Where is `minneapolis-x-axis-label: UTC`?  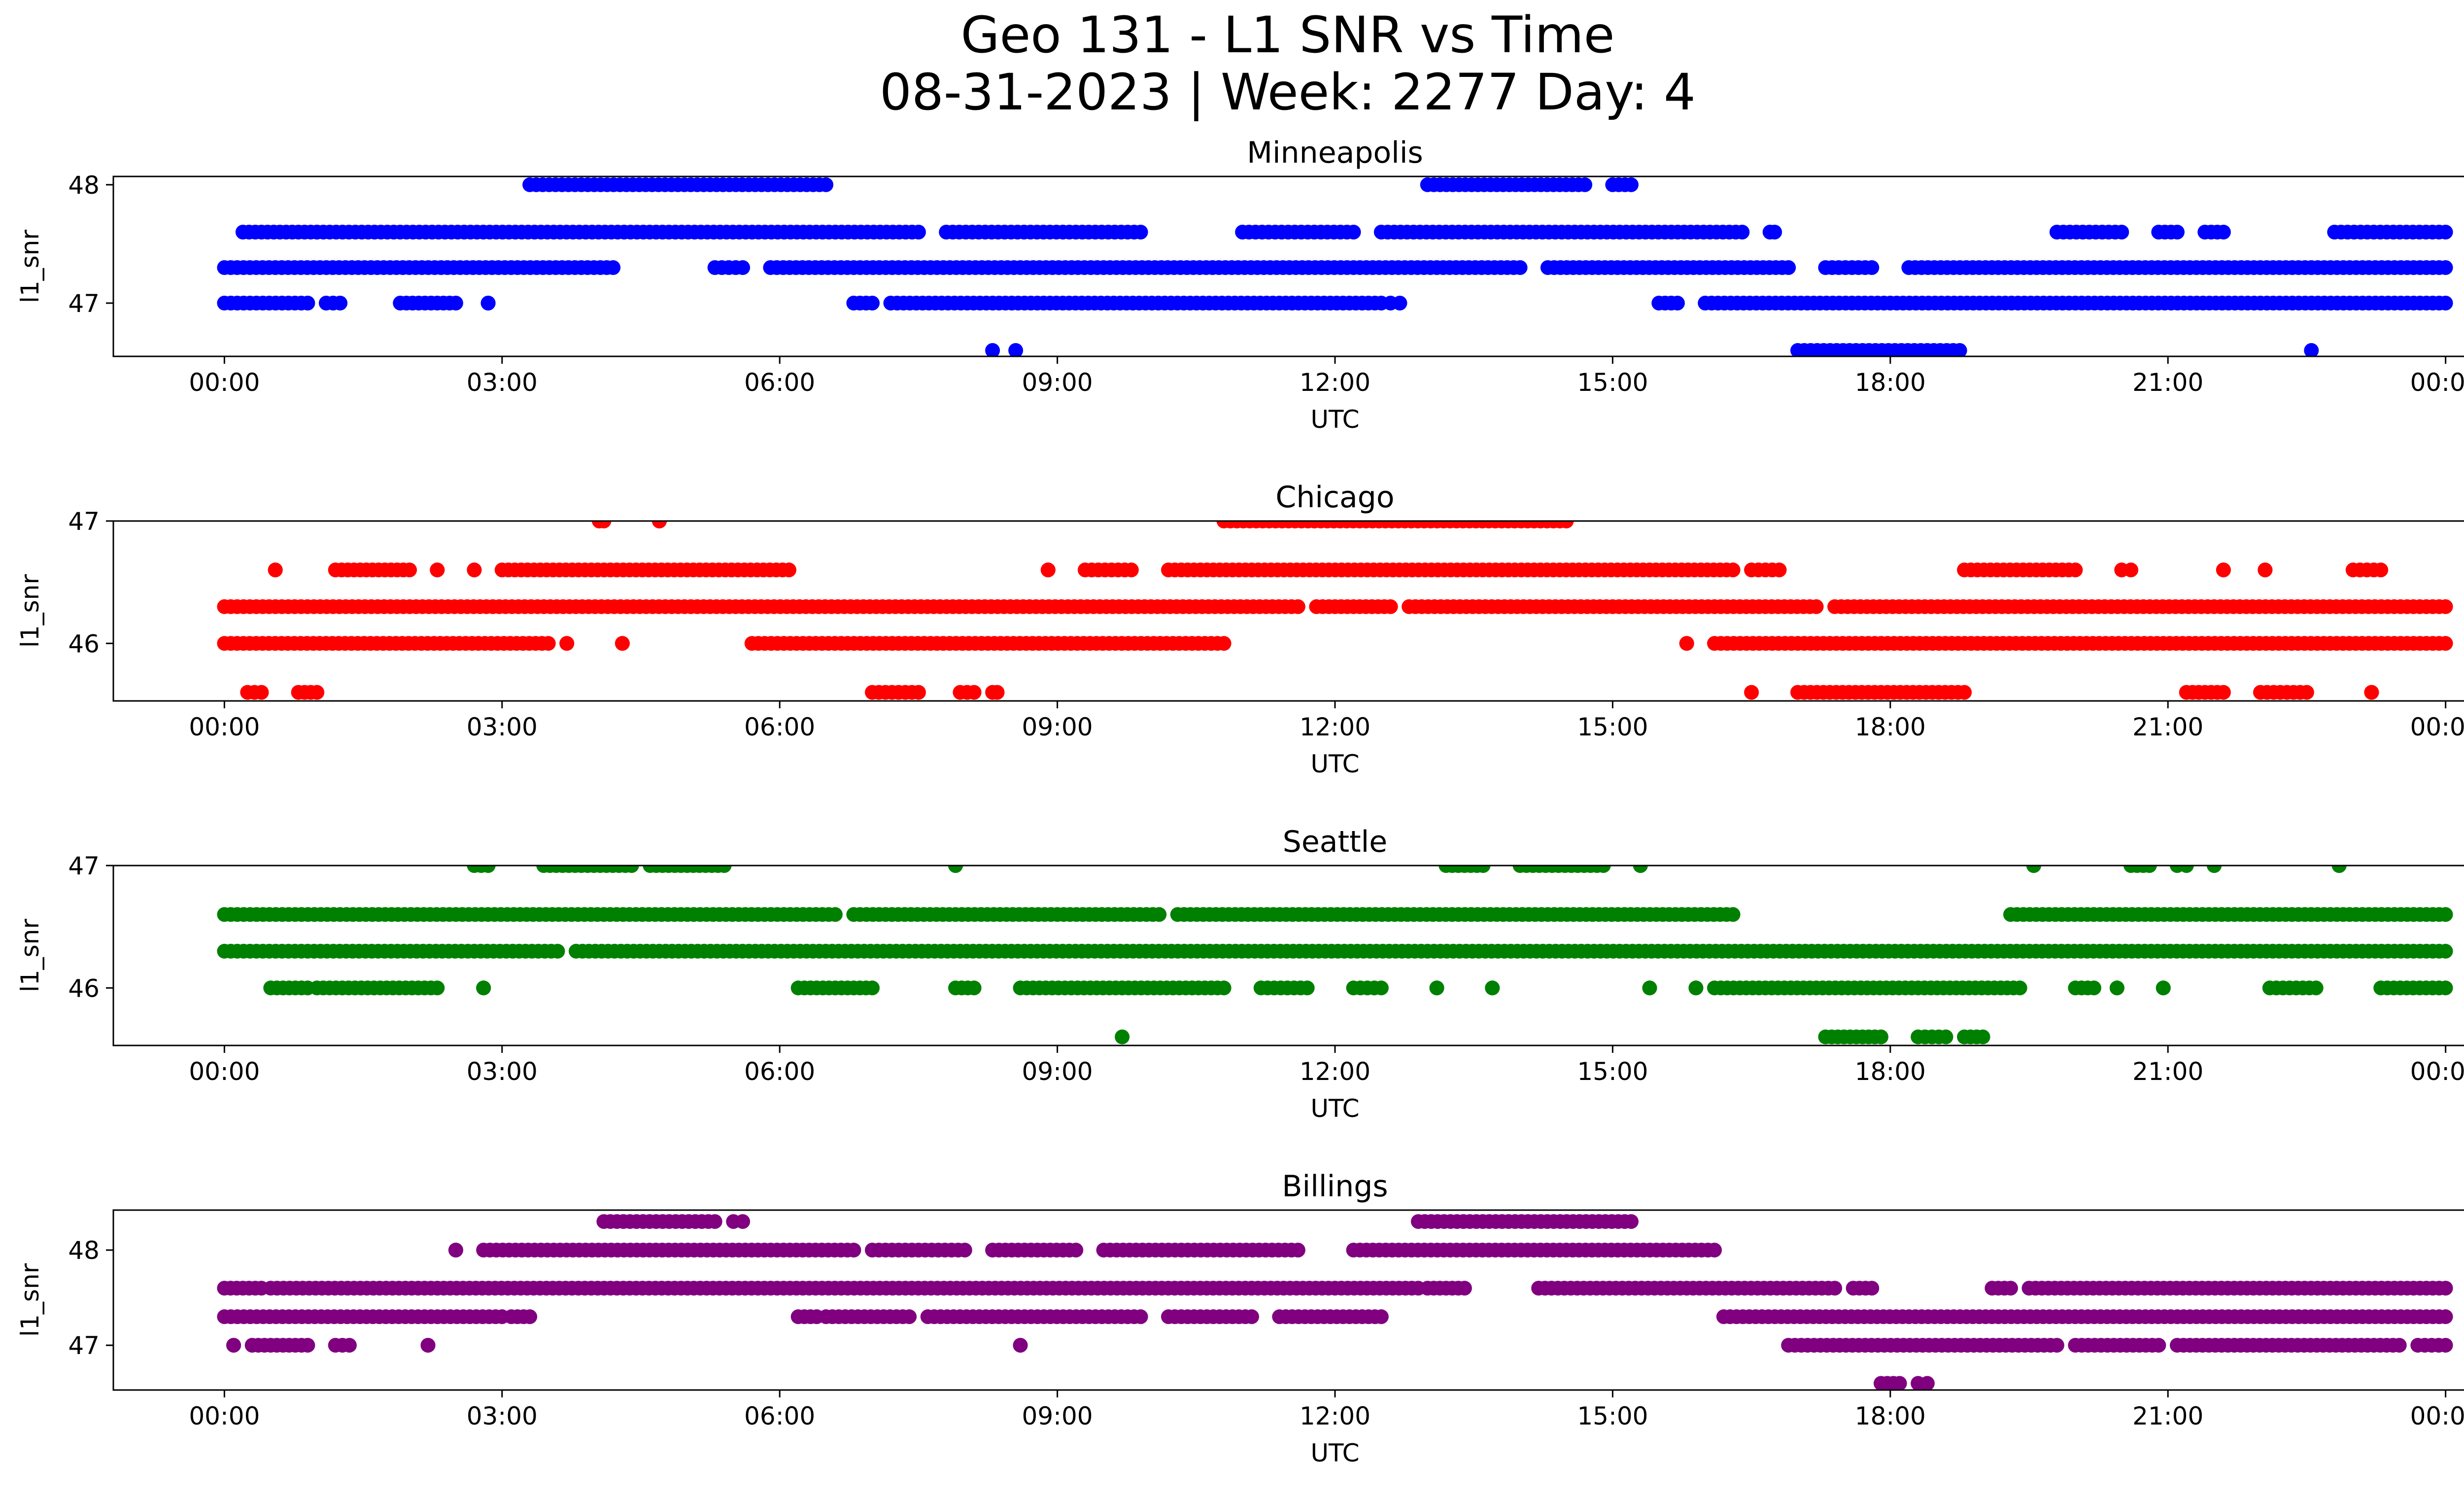
minneapolis-x-axis-label: UTC is located at coordinates (1334, 419).